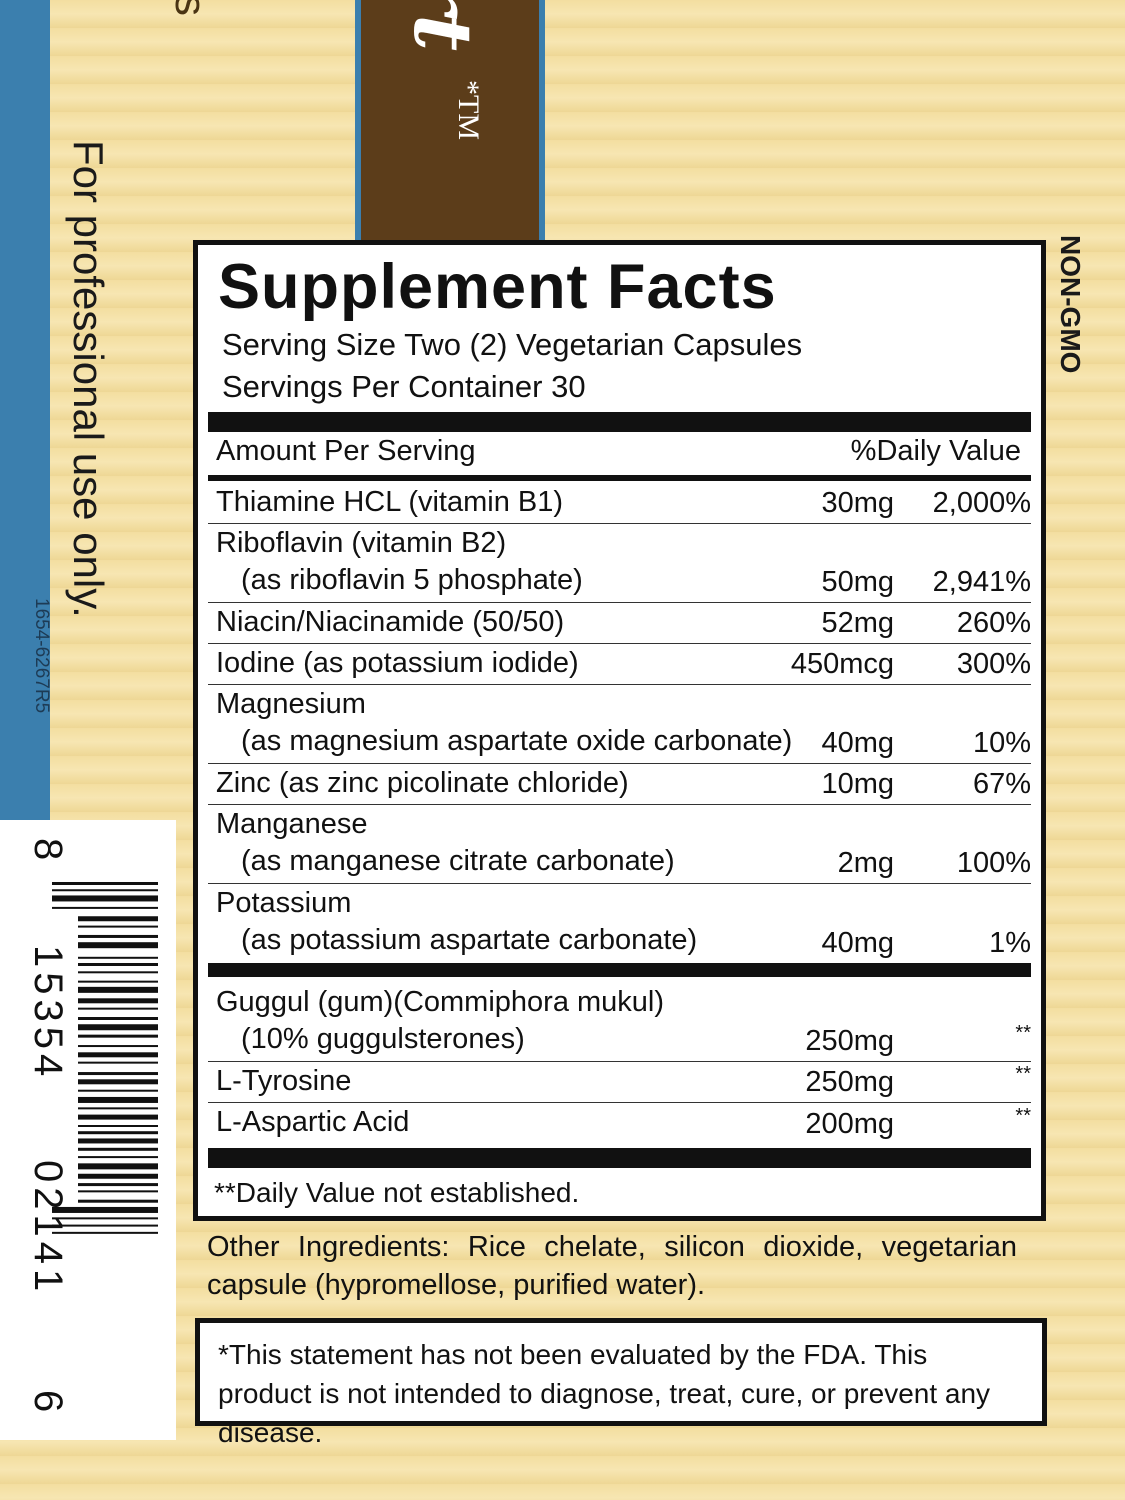 The image size is (1125, 1500). What do you see at coordinates (1070, 304) in the screenshot?
I see `non-gmo-label: NON-GMO` at bounding box center [1070, 304].